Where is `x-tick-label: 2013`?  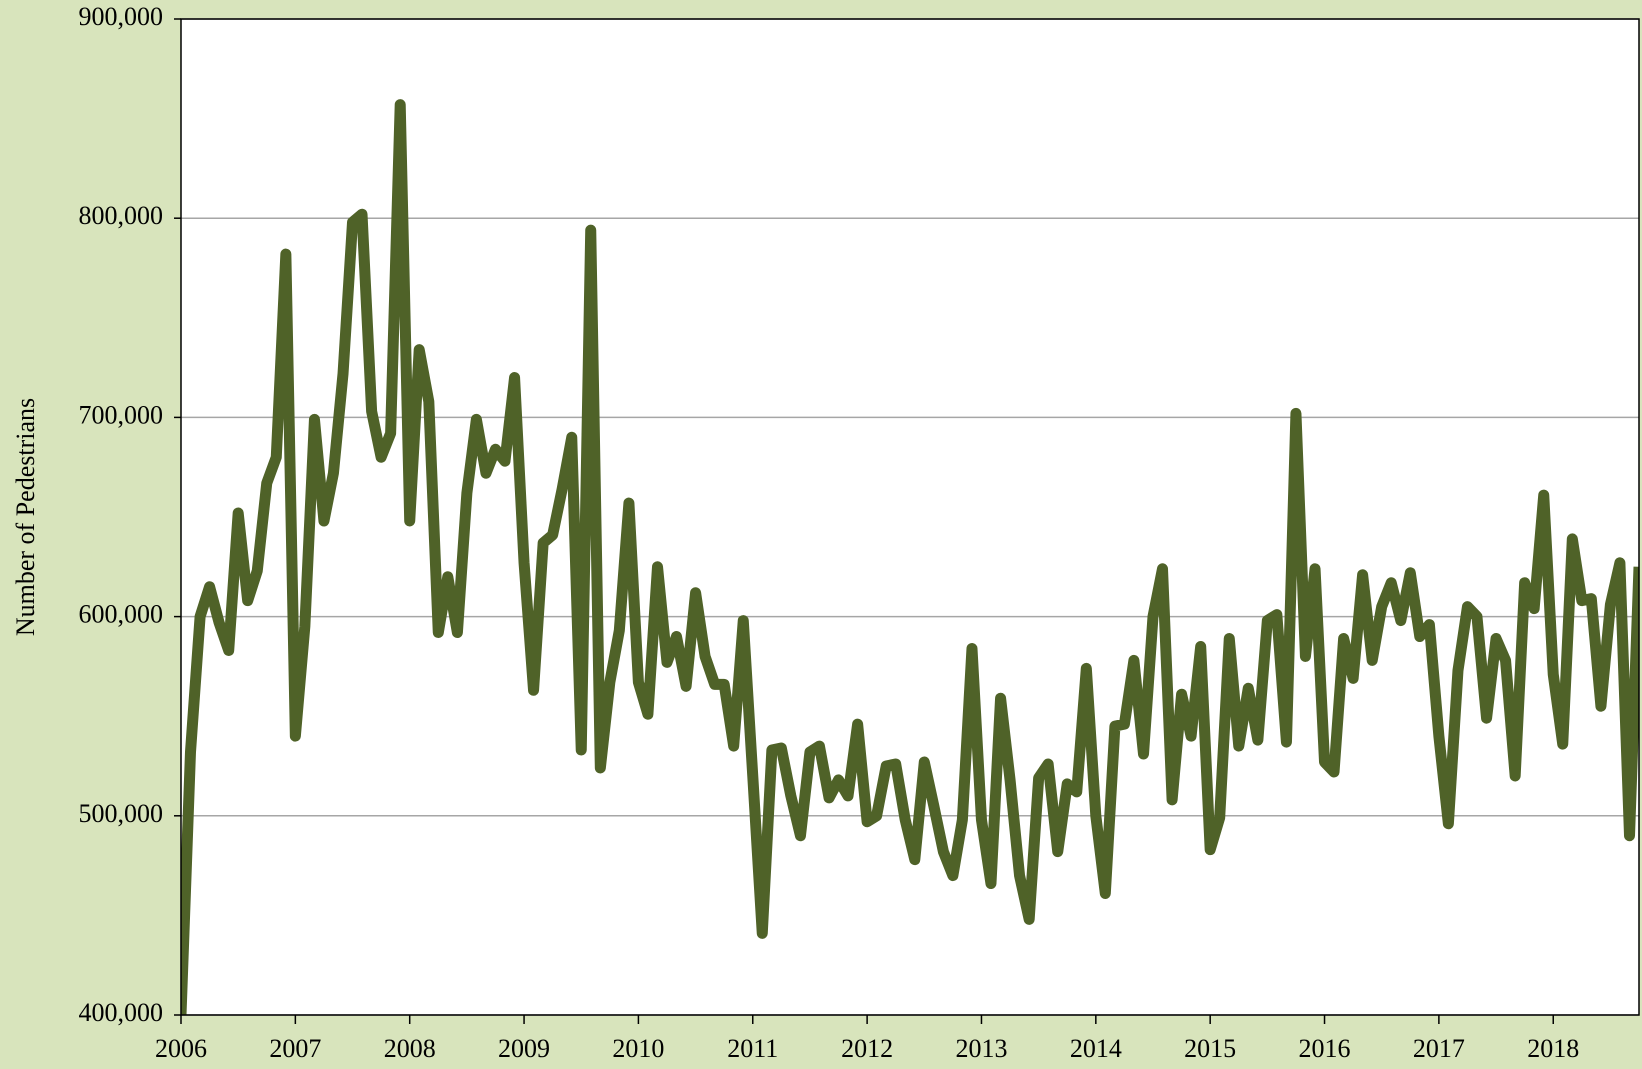
x-tick-label: 2013 is located at coordinates (981, 1048).